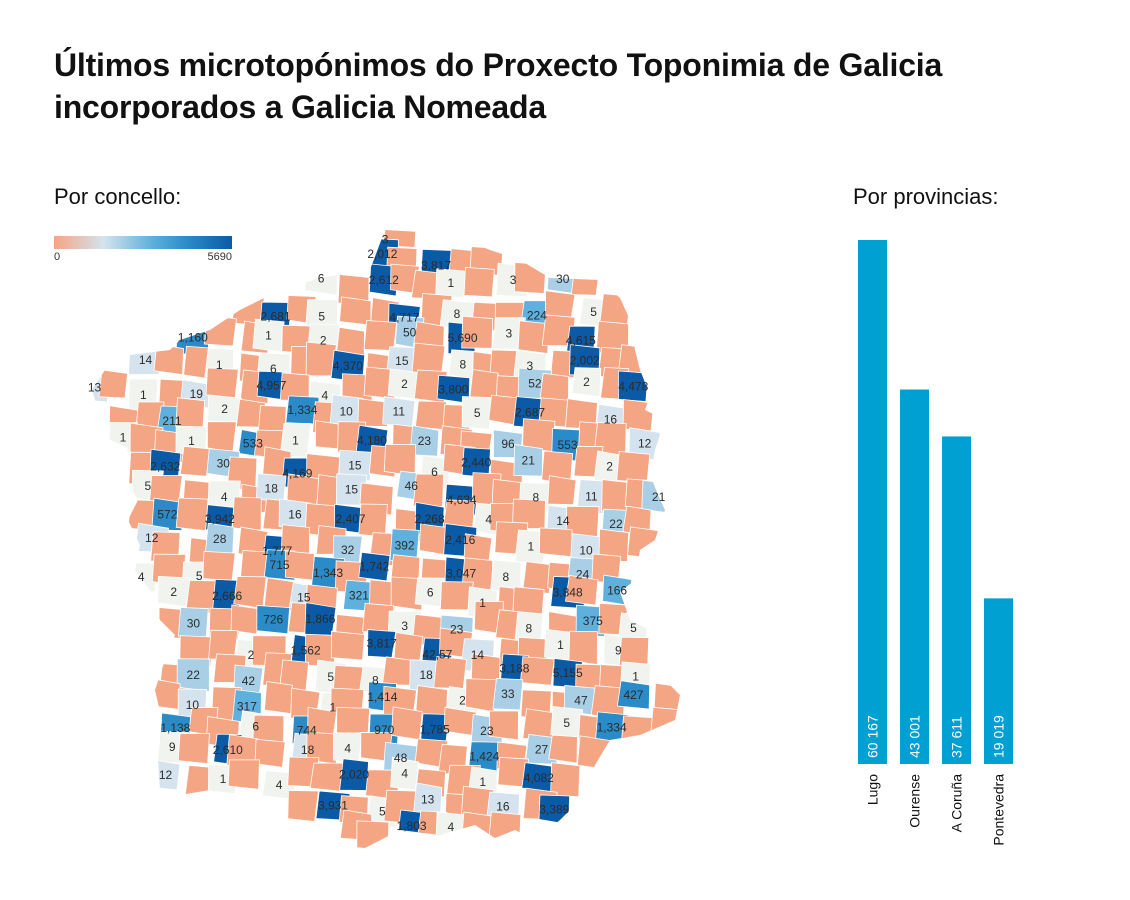 The height and width of the screenshot is (900, 1130). I want to click on municipality-value-label: 27, so click(542, 749).